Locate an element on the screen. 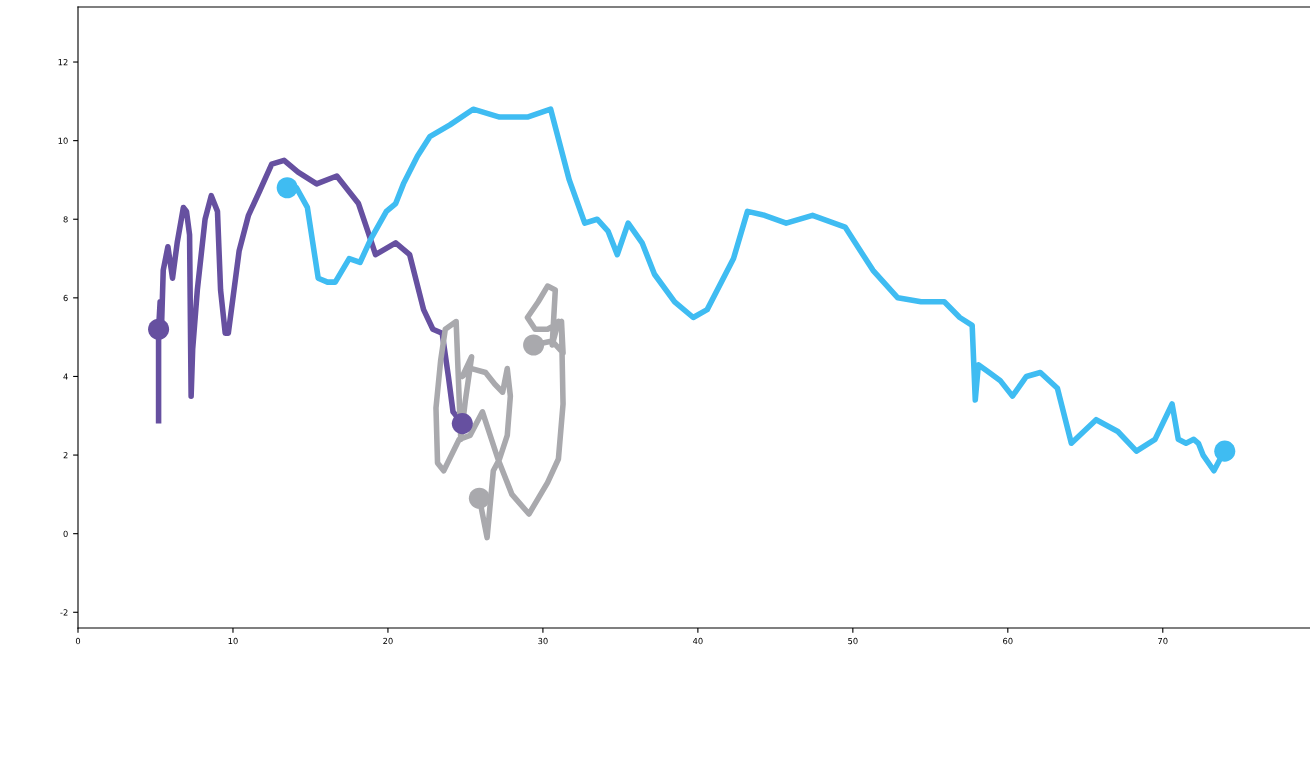 This screenshot has width=1310, height=777. x-tick-label: 0 is located at coordinates (78, 641).